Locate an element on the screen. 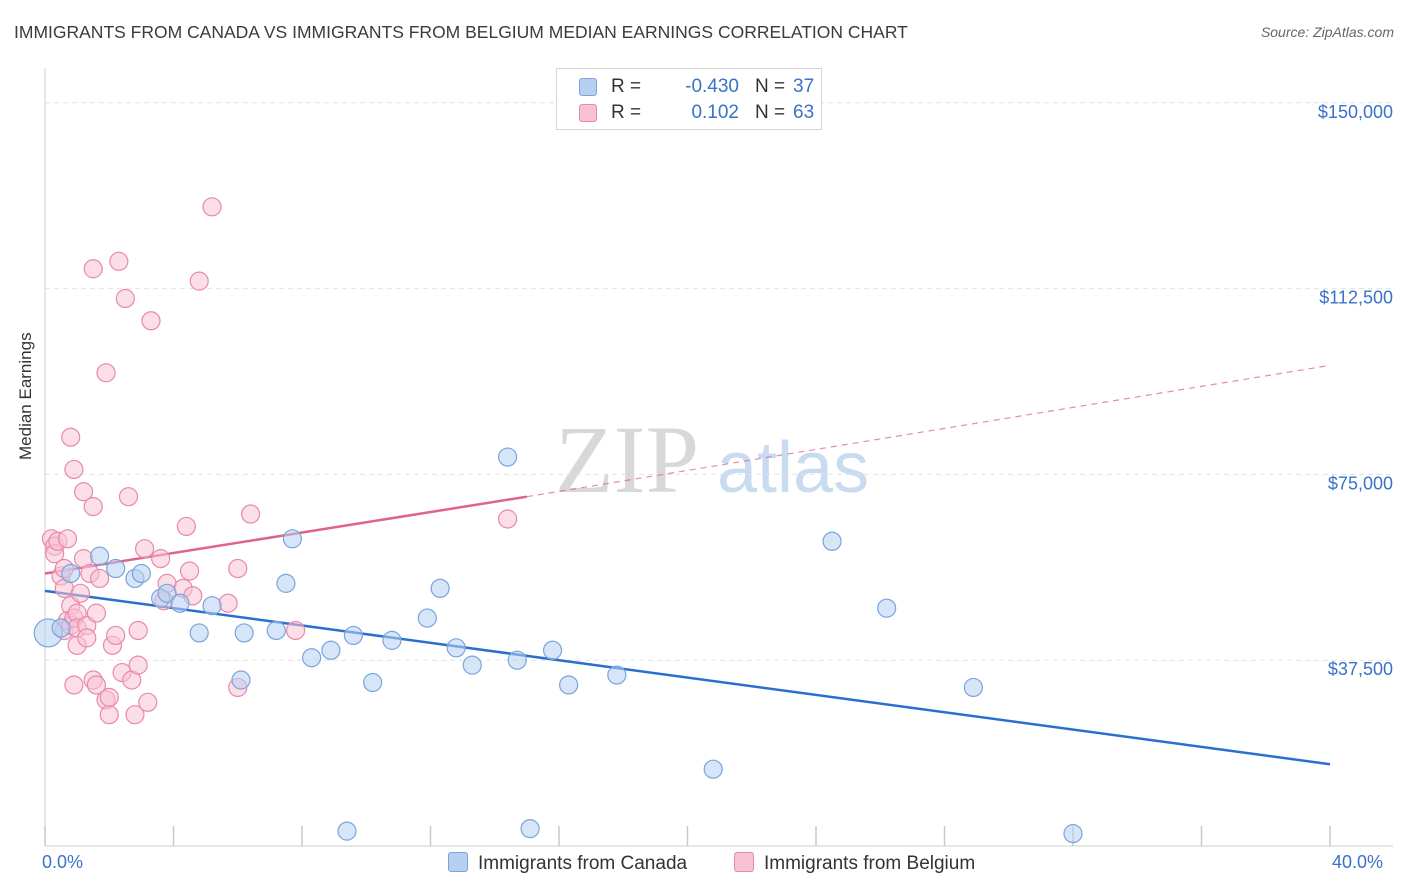  legend-item-belgium: Immigrants from Belgium is located at coordinates (854, 863).